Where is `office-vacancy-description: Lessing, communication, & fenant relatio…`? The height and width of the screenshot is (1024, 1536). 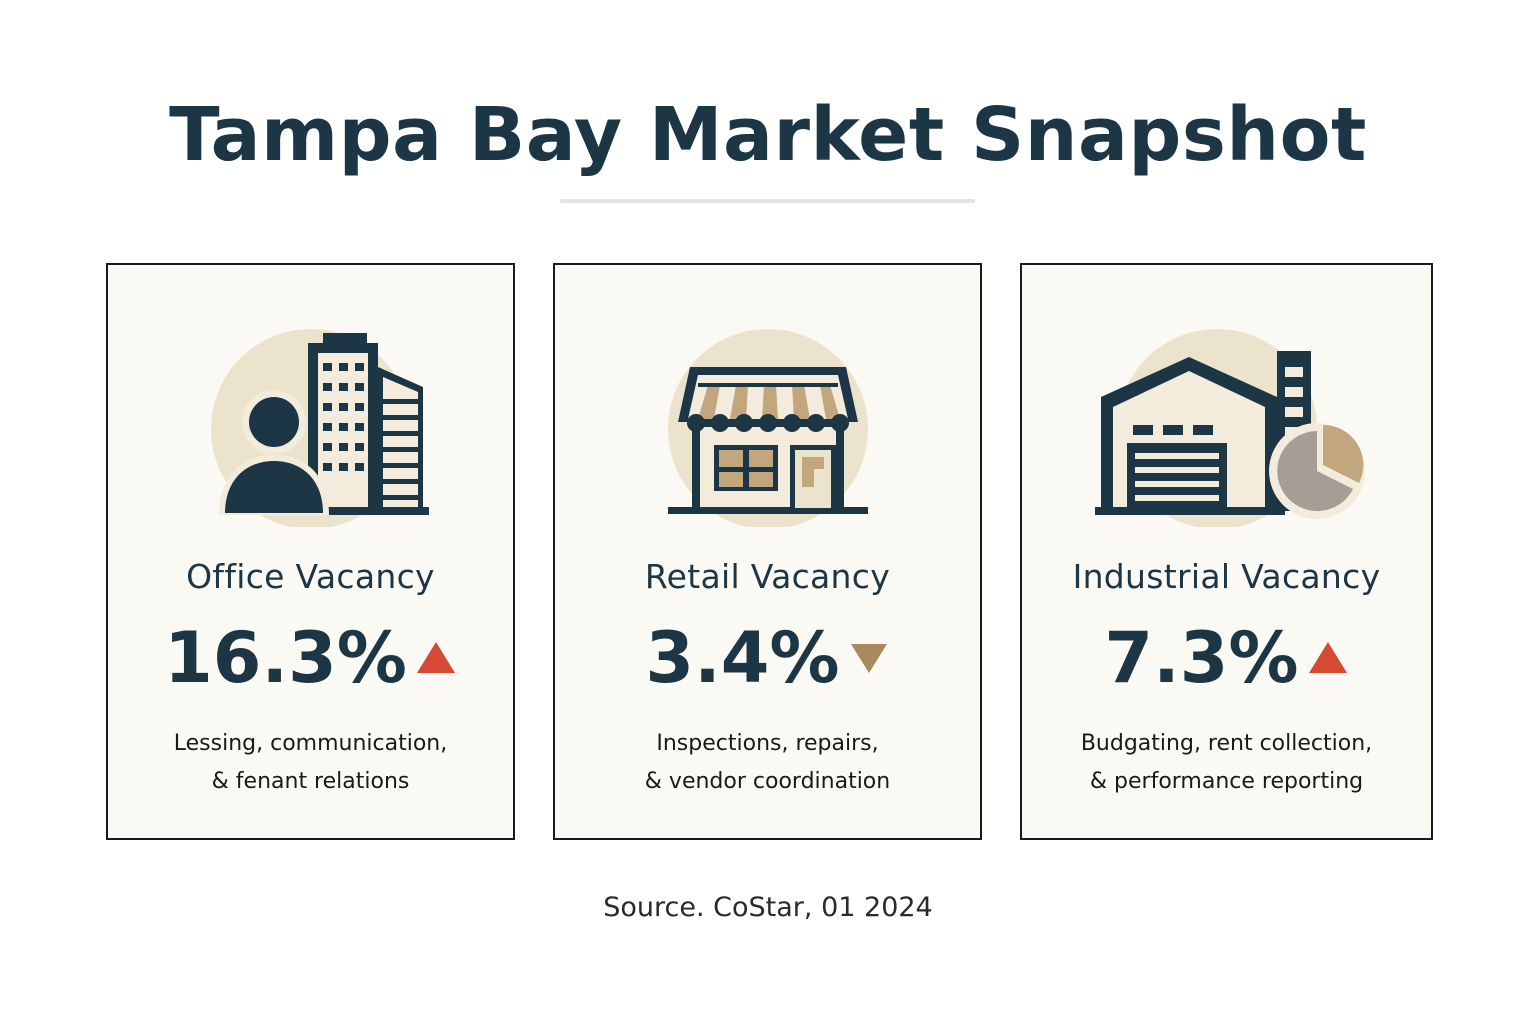
office-vacancy-description: Lessing, communication, & fenant relatio… is located at coordinates (310, 763).